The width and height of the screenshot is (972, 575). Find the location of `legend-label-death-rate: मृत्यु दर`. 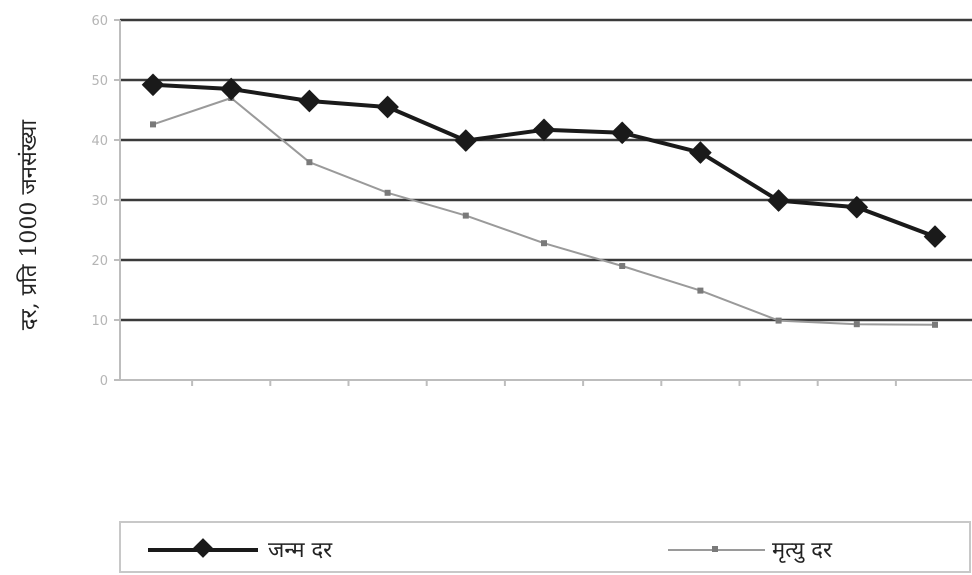

legend-label-death-rate: मृत्यु दर is located at coordinates (802, 550).